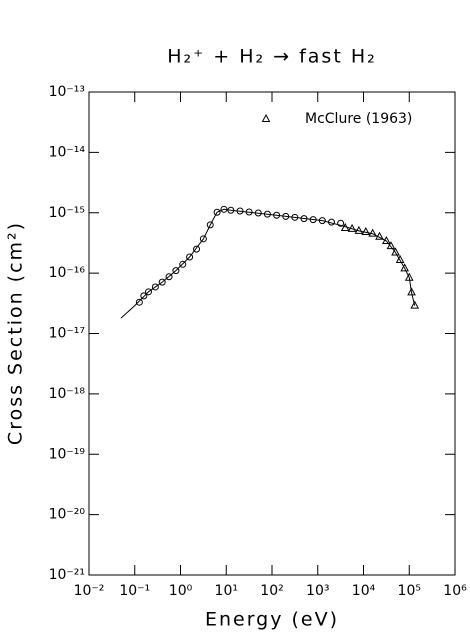  What do you see at coordinates (455, 591) in the screenshot?
I see `x-tick-label: 10⁶` at bounding box center [455, 591].